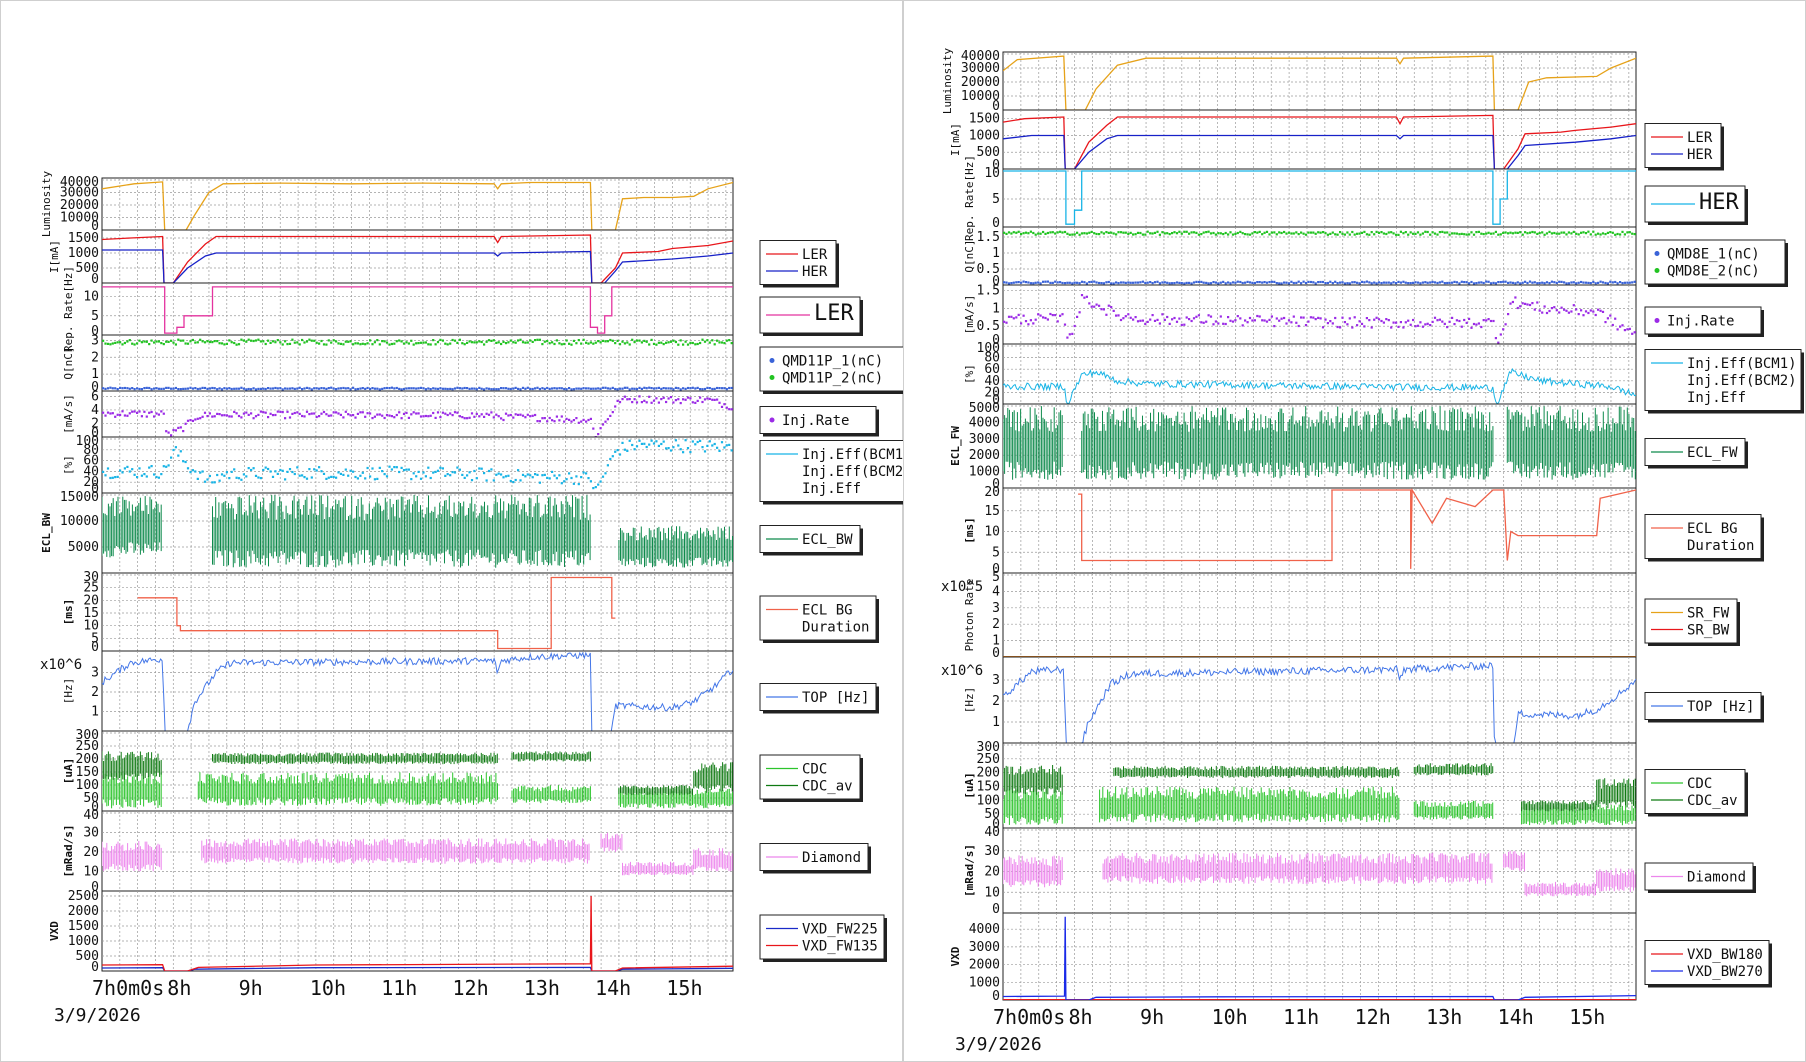 The image size is (1806, 1062). I want to click on y-tick-label: 0, so click(95, 967).